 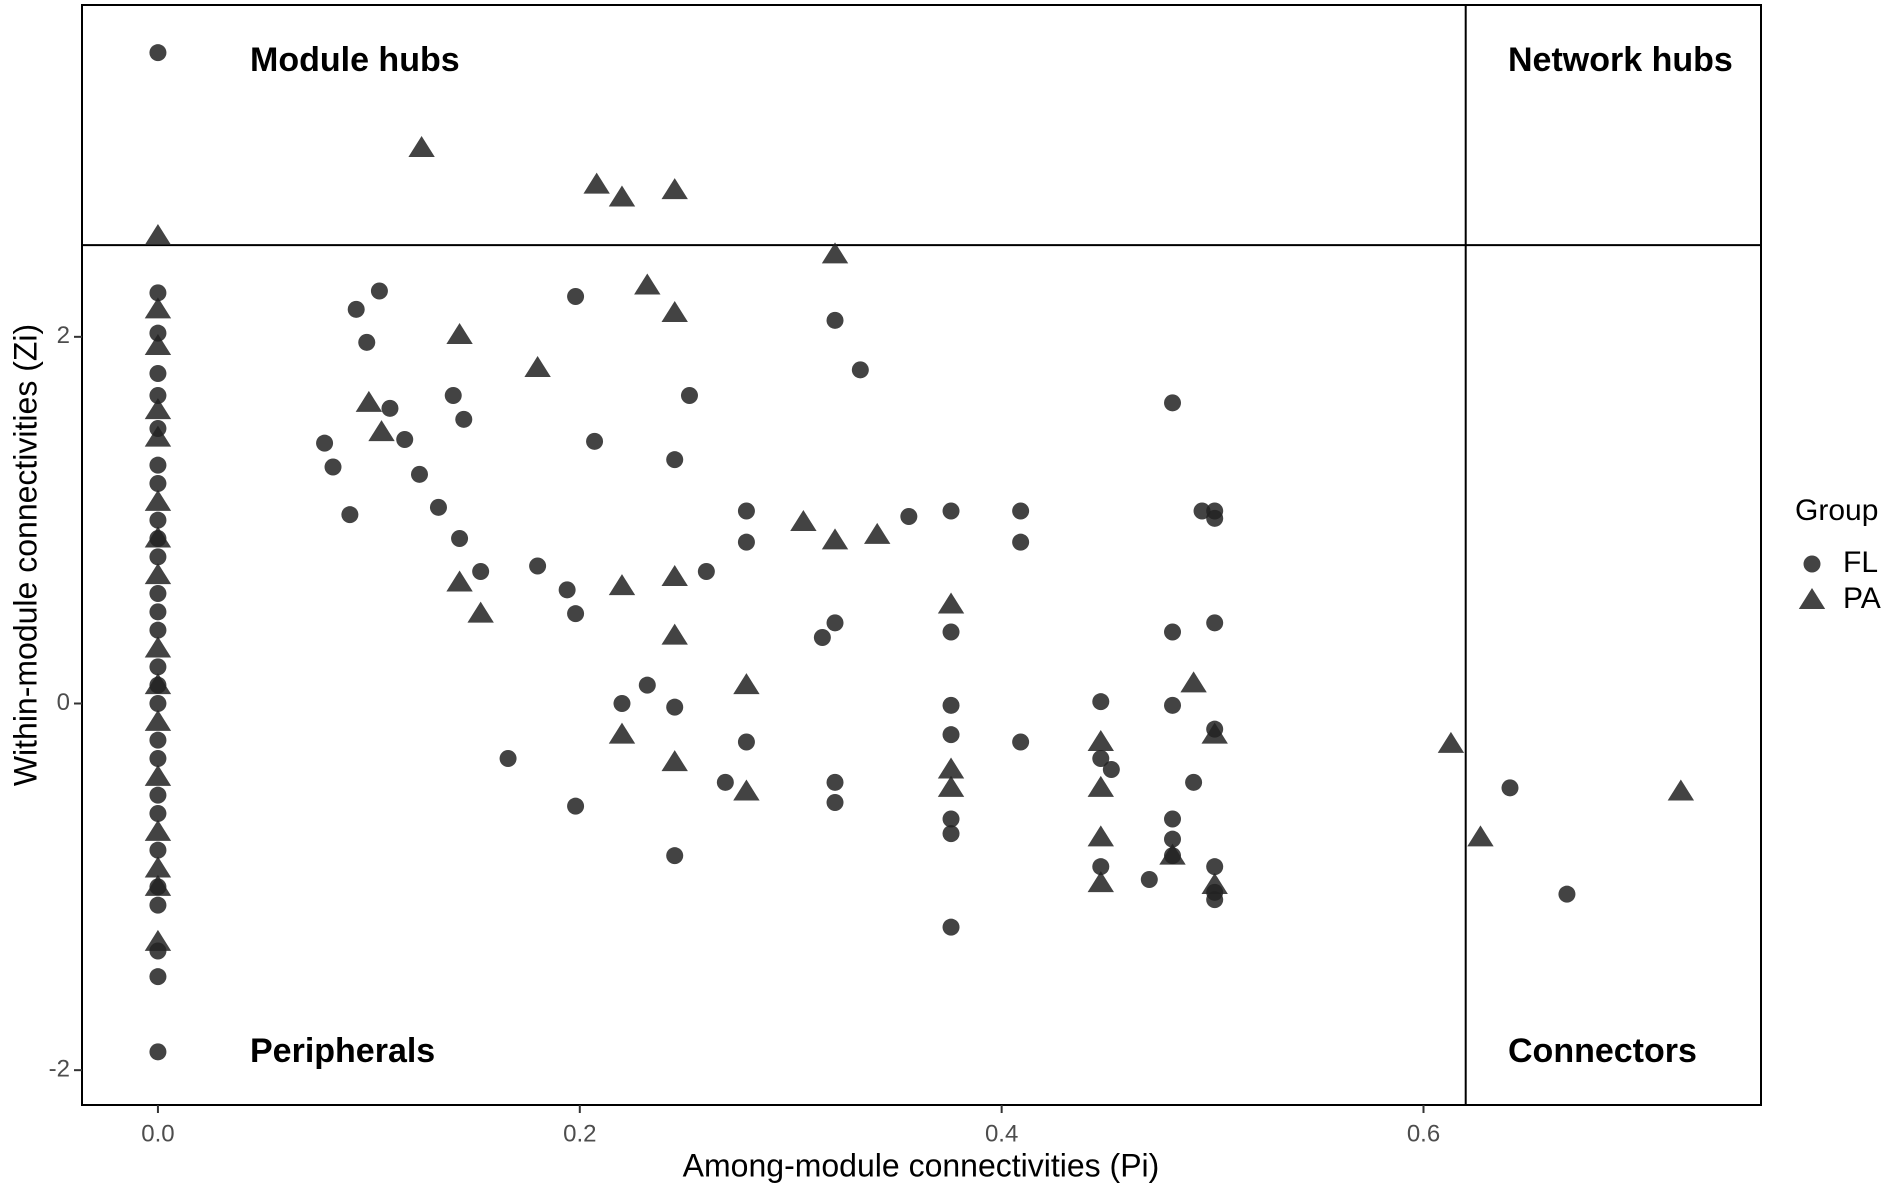 I want to click on x-tick-label: 0.0, so click(x=157, y=1133).